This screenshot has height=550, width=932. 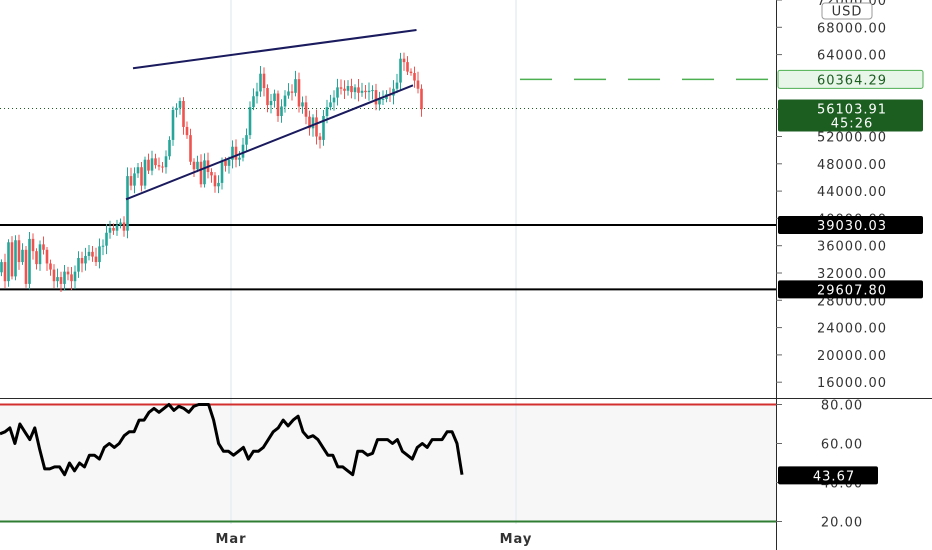 What do you see at coordinates (850, 289) in the screenshot?
I see `support-price-tag` at bounding box center [850, 289].